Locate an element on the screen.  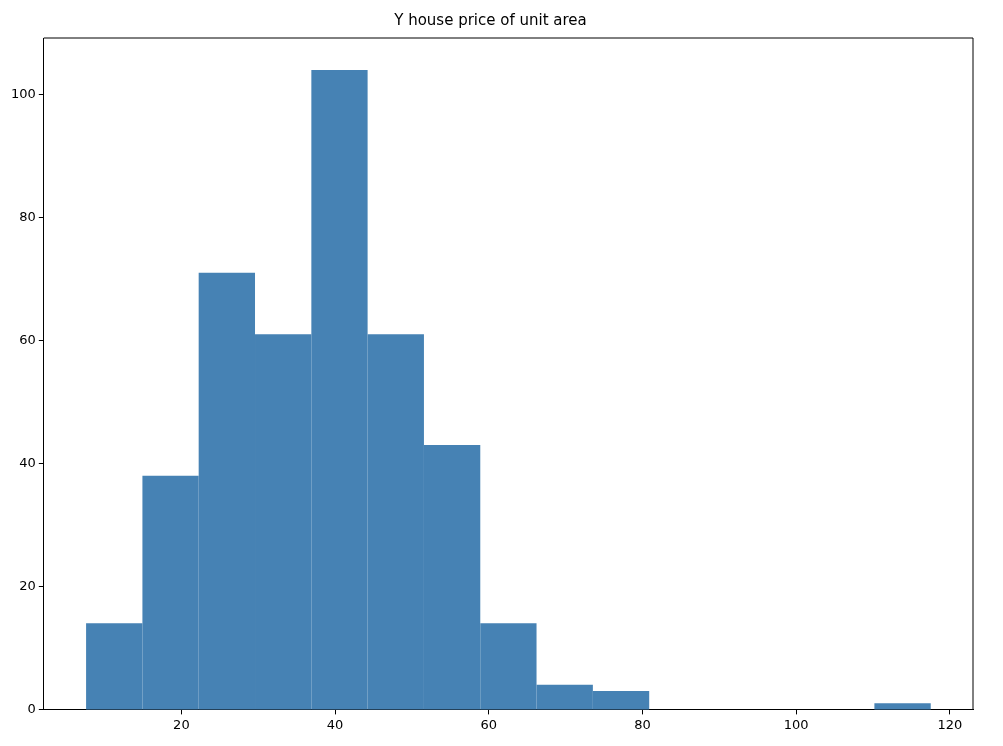
x-tick-label: 80 is located at coordinates (642, 724).